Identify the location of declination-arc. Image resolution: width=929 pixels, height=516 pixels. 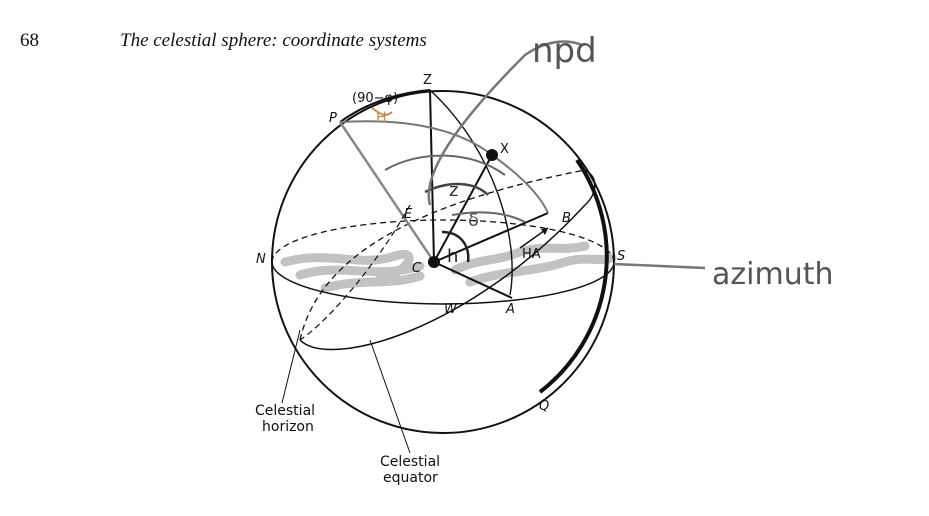
(488, 217).